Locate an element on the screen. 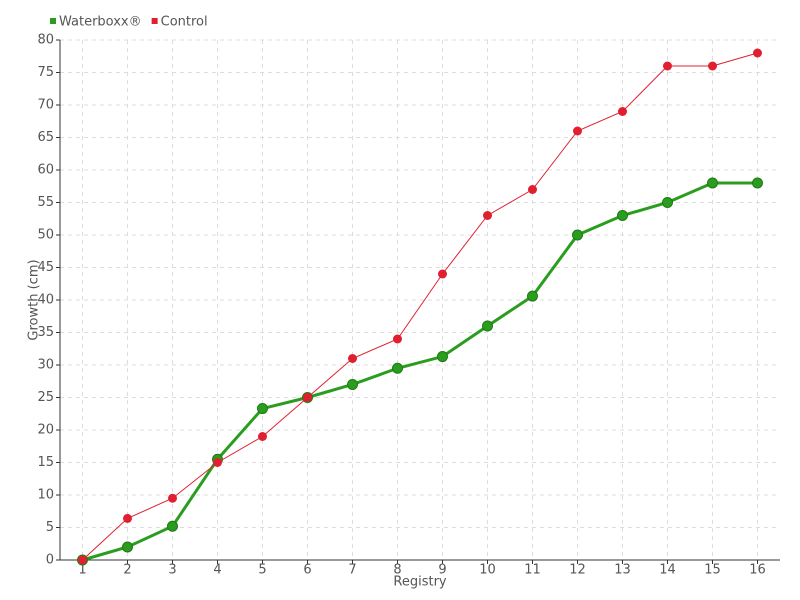 The width and height of the screenshot is (800, 600). x-tick-label: 16 is located at coordinates (757, 570).